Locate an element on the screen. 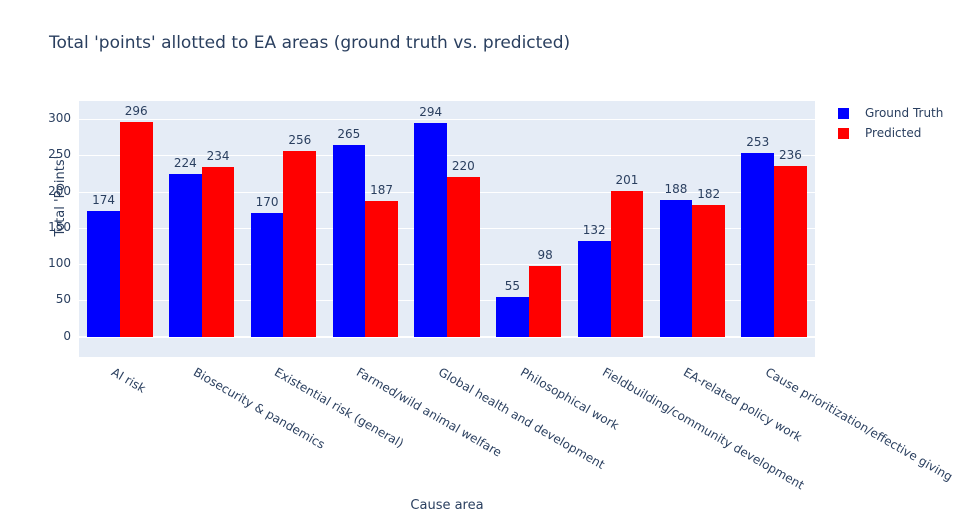  bar-value-label: 170 is located at coordinates (267, 202).